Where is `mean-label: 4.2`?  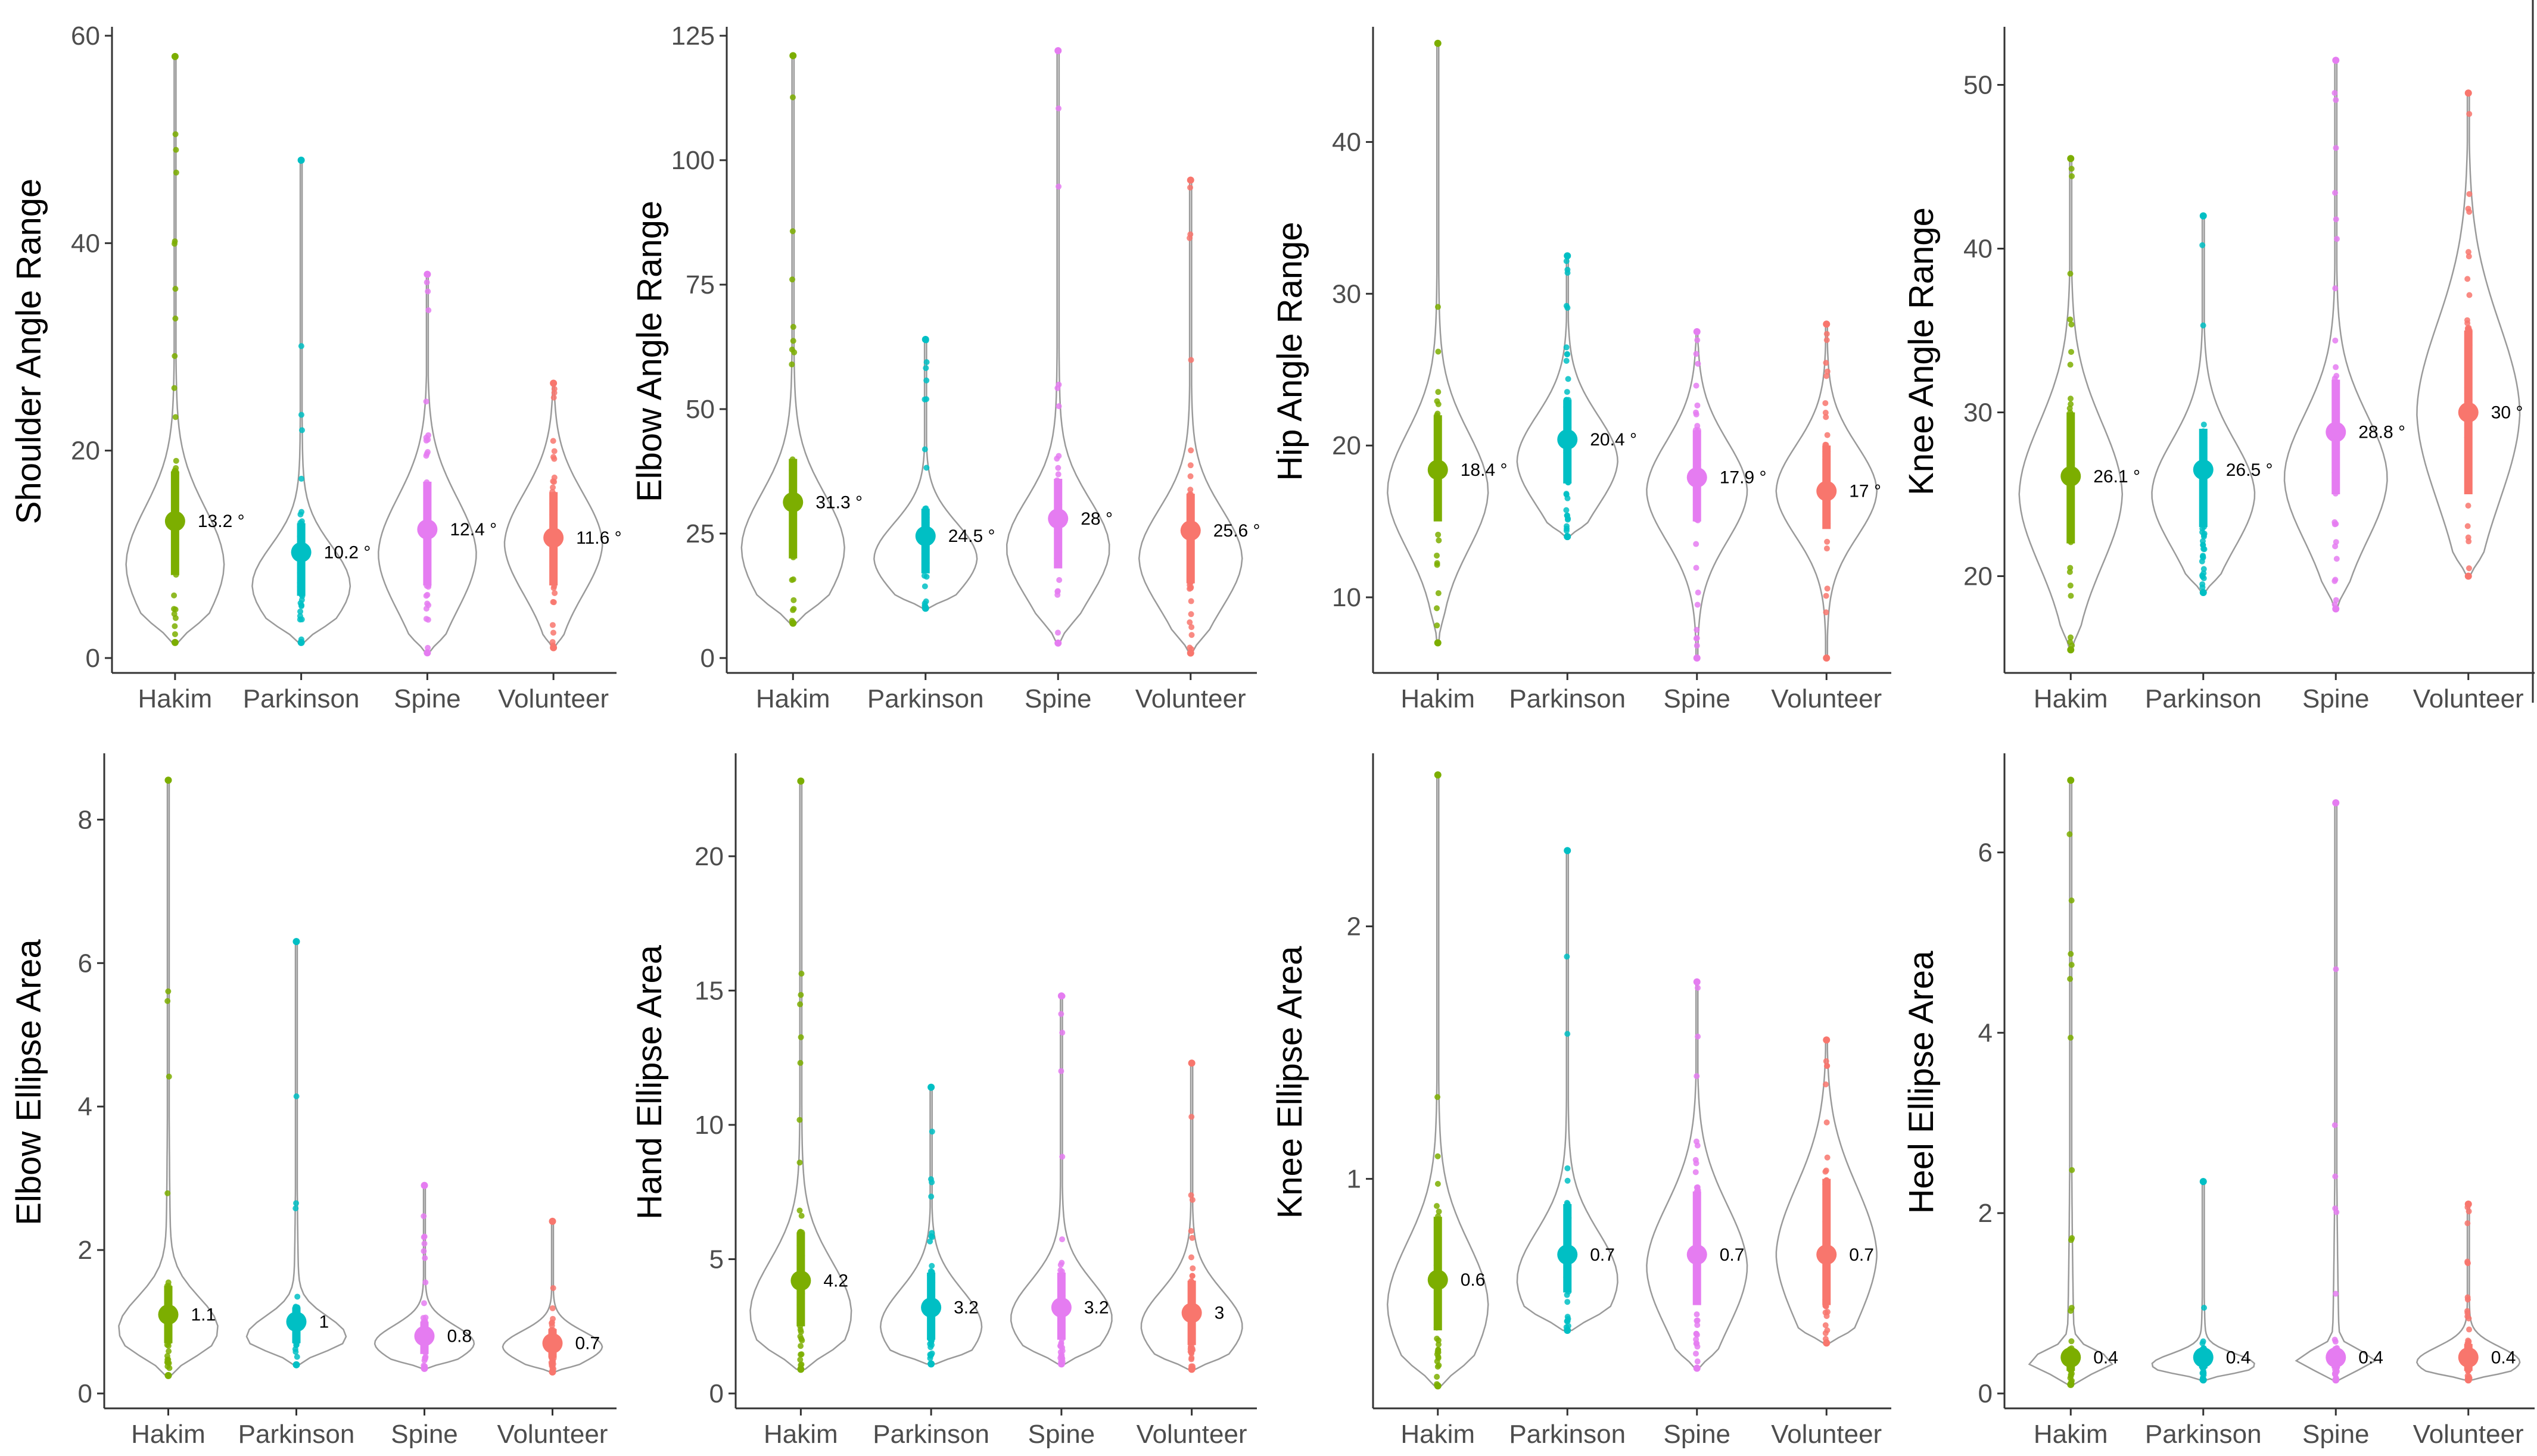 mean-label: 4.2 is located at coordinates (835, 1281).